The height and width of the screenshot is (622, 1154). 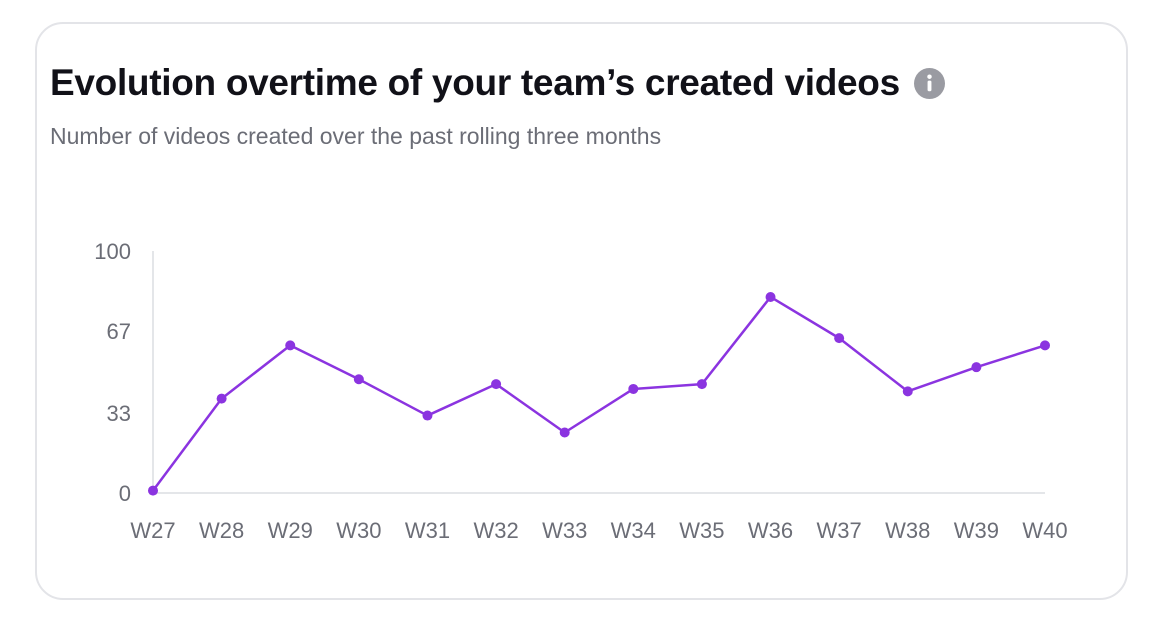 What do you see at coordinates (564, 530) in the screenshot?
I see `x-tick-label: W33` at bounding box center [564, 530].